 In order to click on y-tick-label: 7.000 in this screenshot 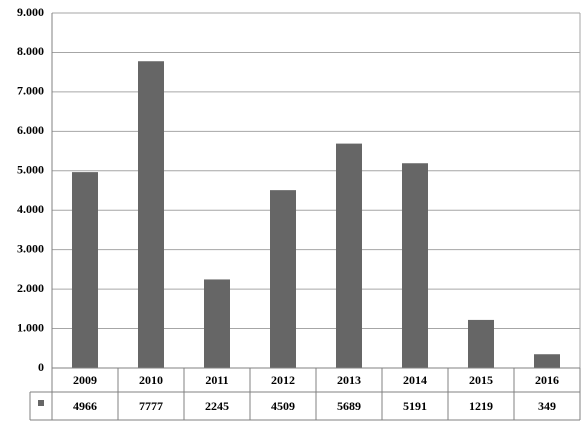, I will do `click(30, 91)`.